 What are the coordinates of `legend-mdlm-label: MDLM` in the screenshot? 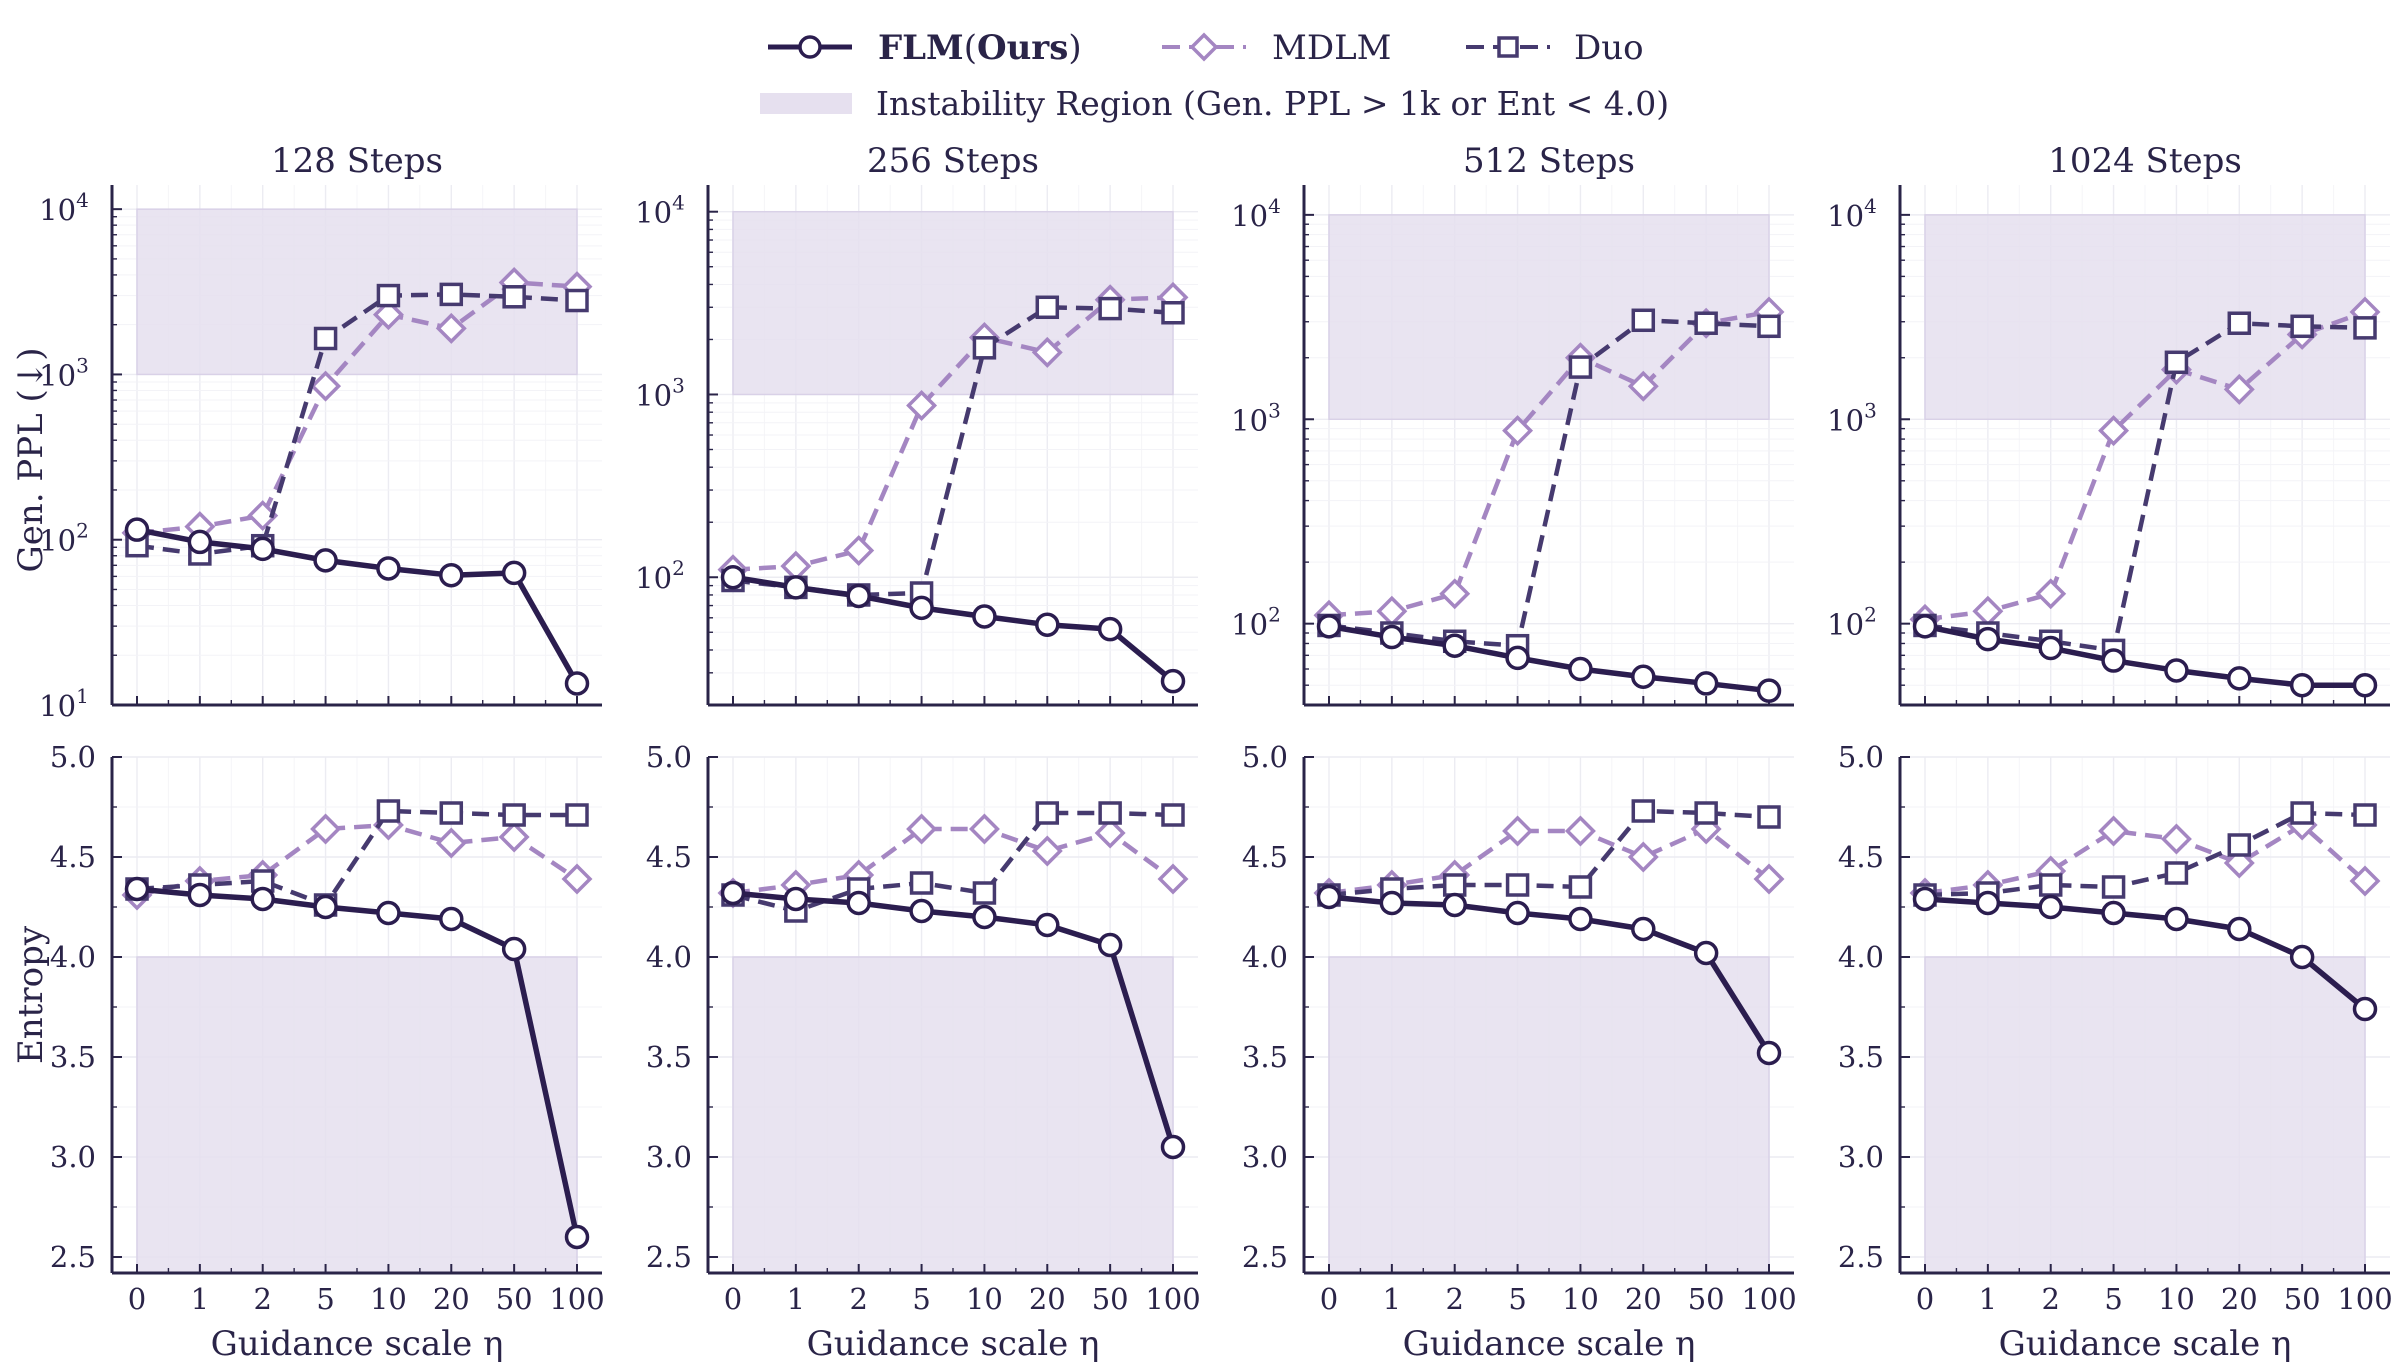 It's located at (1331, 48).